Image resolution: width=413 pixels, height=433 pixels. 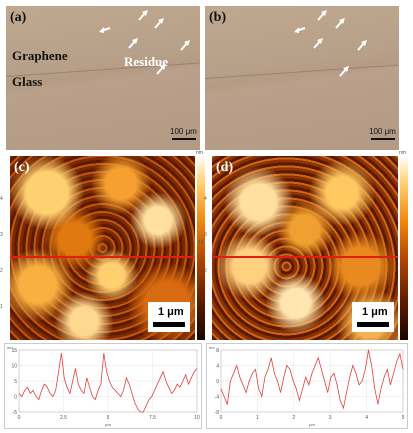 I want to click on residue-arrow-b4, so click(x=318, y=43).